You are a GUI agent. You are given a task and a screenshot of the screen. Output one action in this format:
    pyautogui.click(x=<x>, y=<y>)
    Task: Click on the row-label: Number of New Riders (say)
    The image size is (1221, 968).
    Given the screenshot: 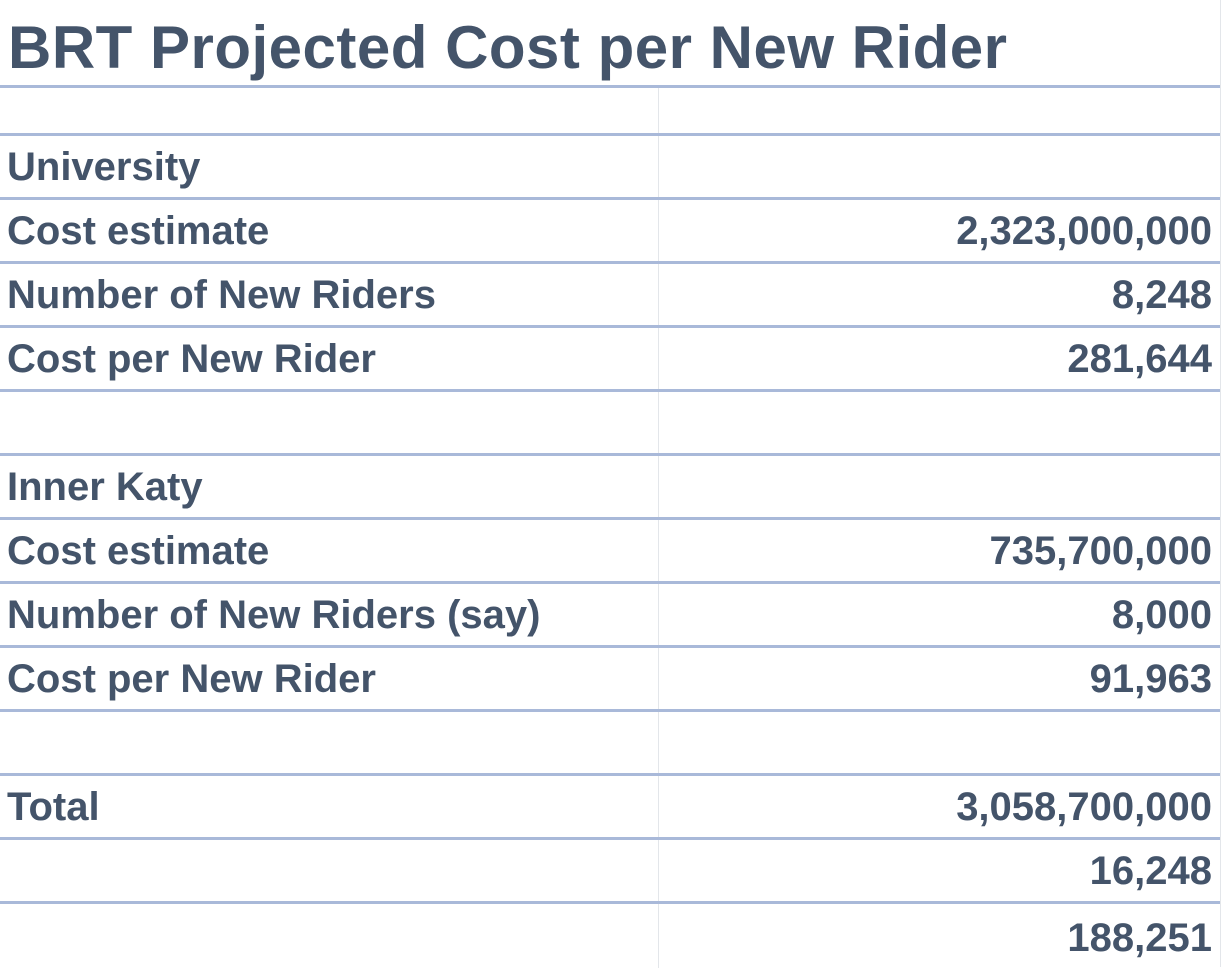 What is the action you would take?
    pyautogui.click(x=274, y=615)
    